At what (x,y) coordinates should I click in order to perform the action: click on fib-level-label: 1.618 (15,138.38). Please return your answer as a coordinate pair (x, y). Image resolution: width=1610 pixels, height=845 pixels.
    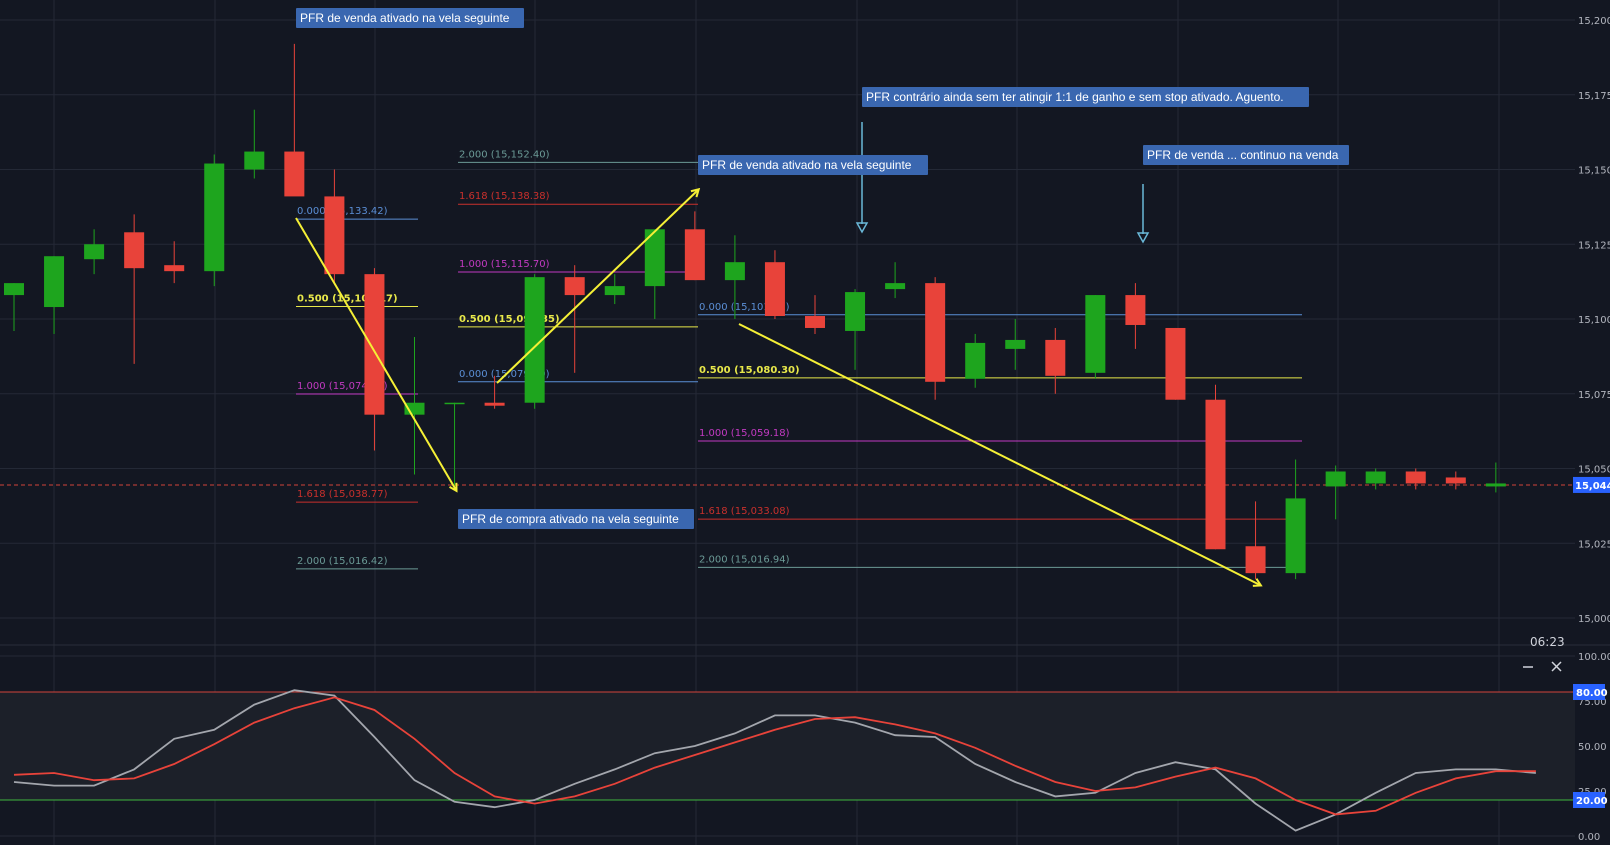
    Looking at the image, I should click on (504, 196).